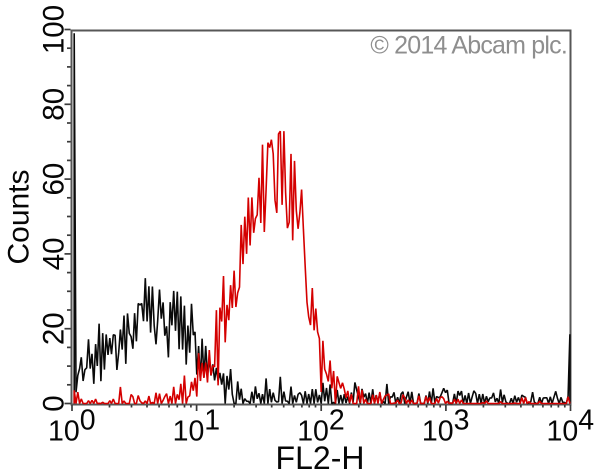  I want to click on svg-text: 20, so click(54, 328).